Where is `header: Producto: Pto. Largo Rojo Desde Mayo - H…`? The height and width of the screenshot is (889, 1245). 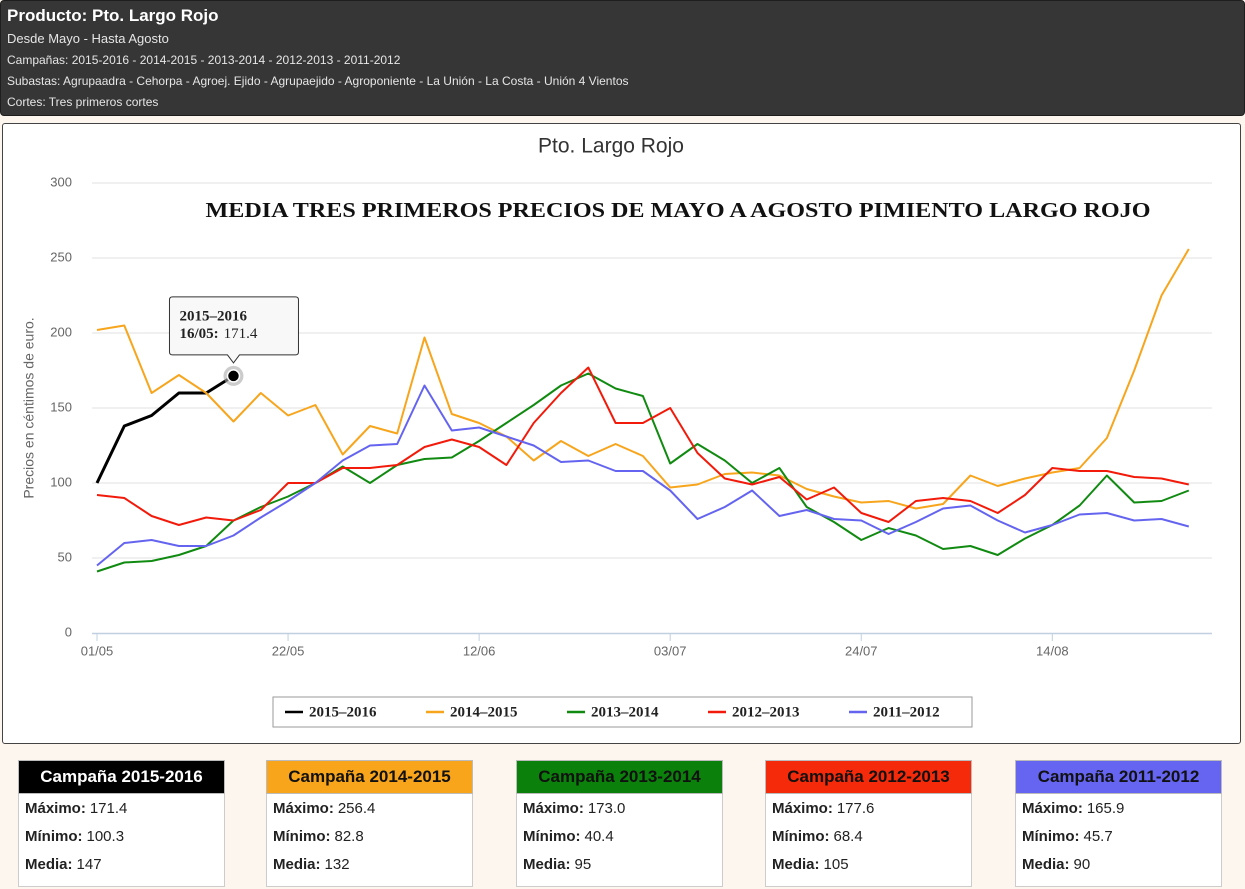
header: Producto: Pto. Largo Rojo Desde Mayo - H… is located at coordinates (622, 58).